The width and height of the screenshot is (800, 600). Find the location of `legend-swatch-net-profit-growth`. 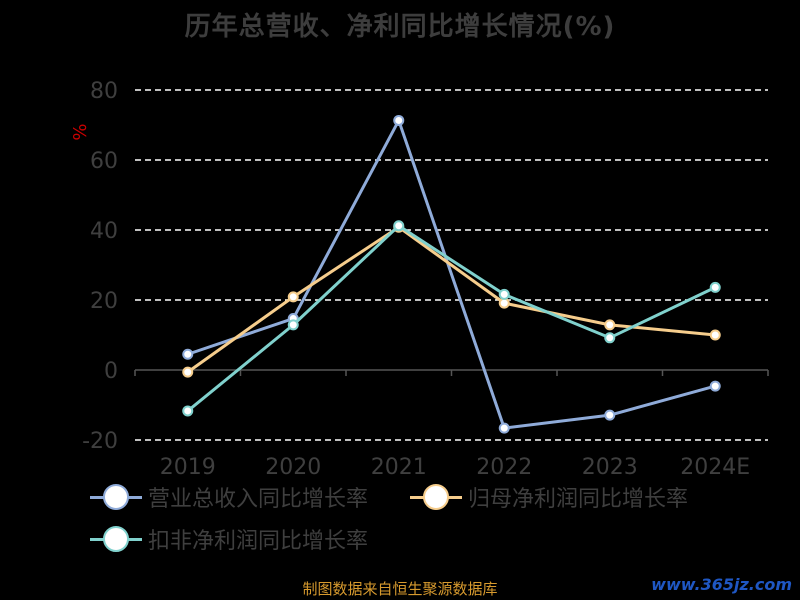

legend-swatch-net-profit-growth is located at coordinates (436, 497).